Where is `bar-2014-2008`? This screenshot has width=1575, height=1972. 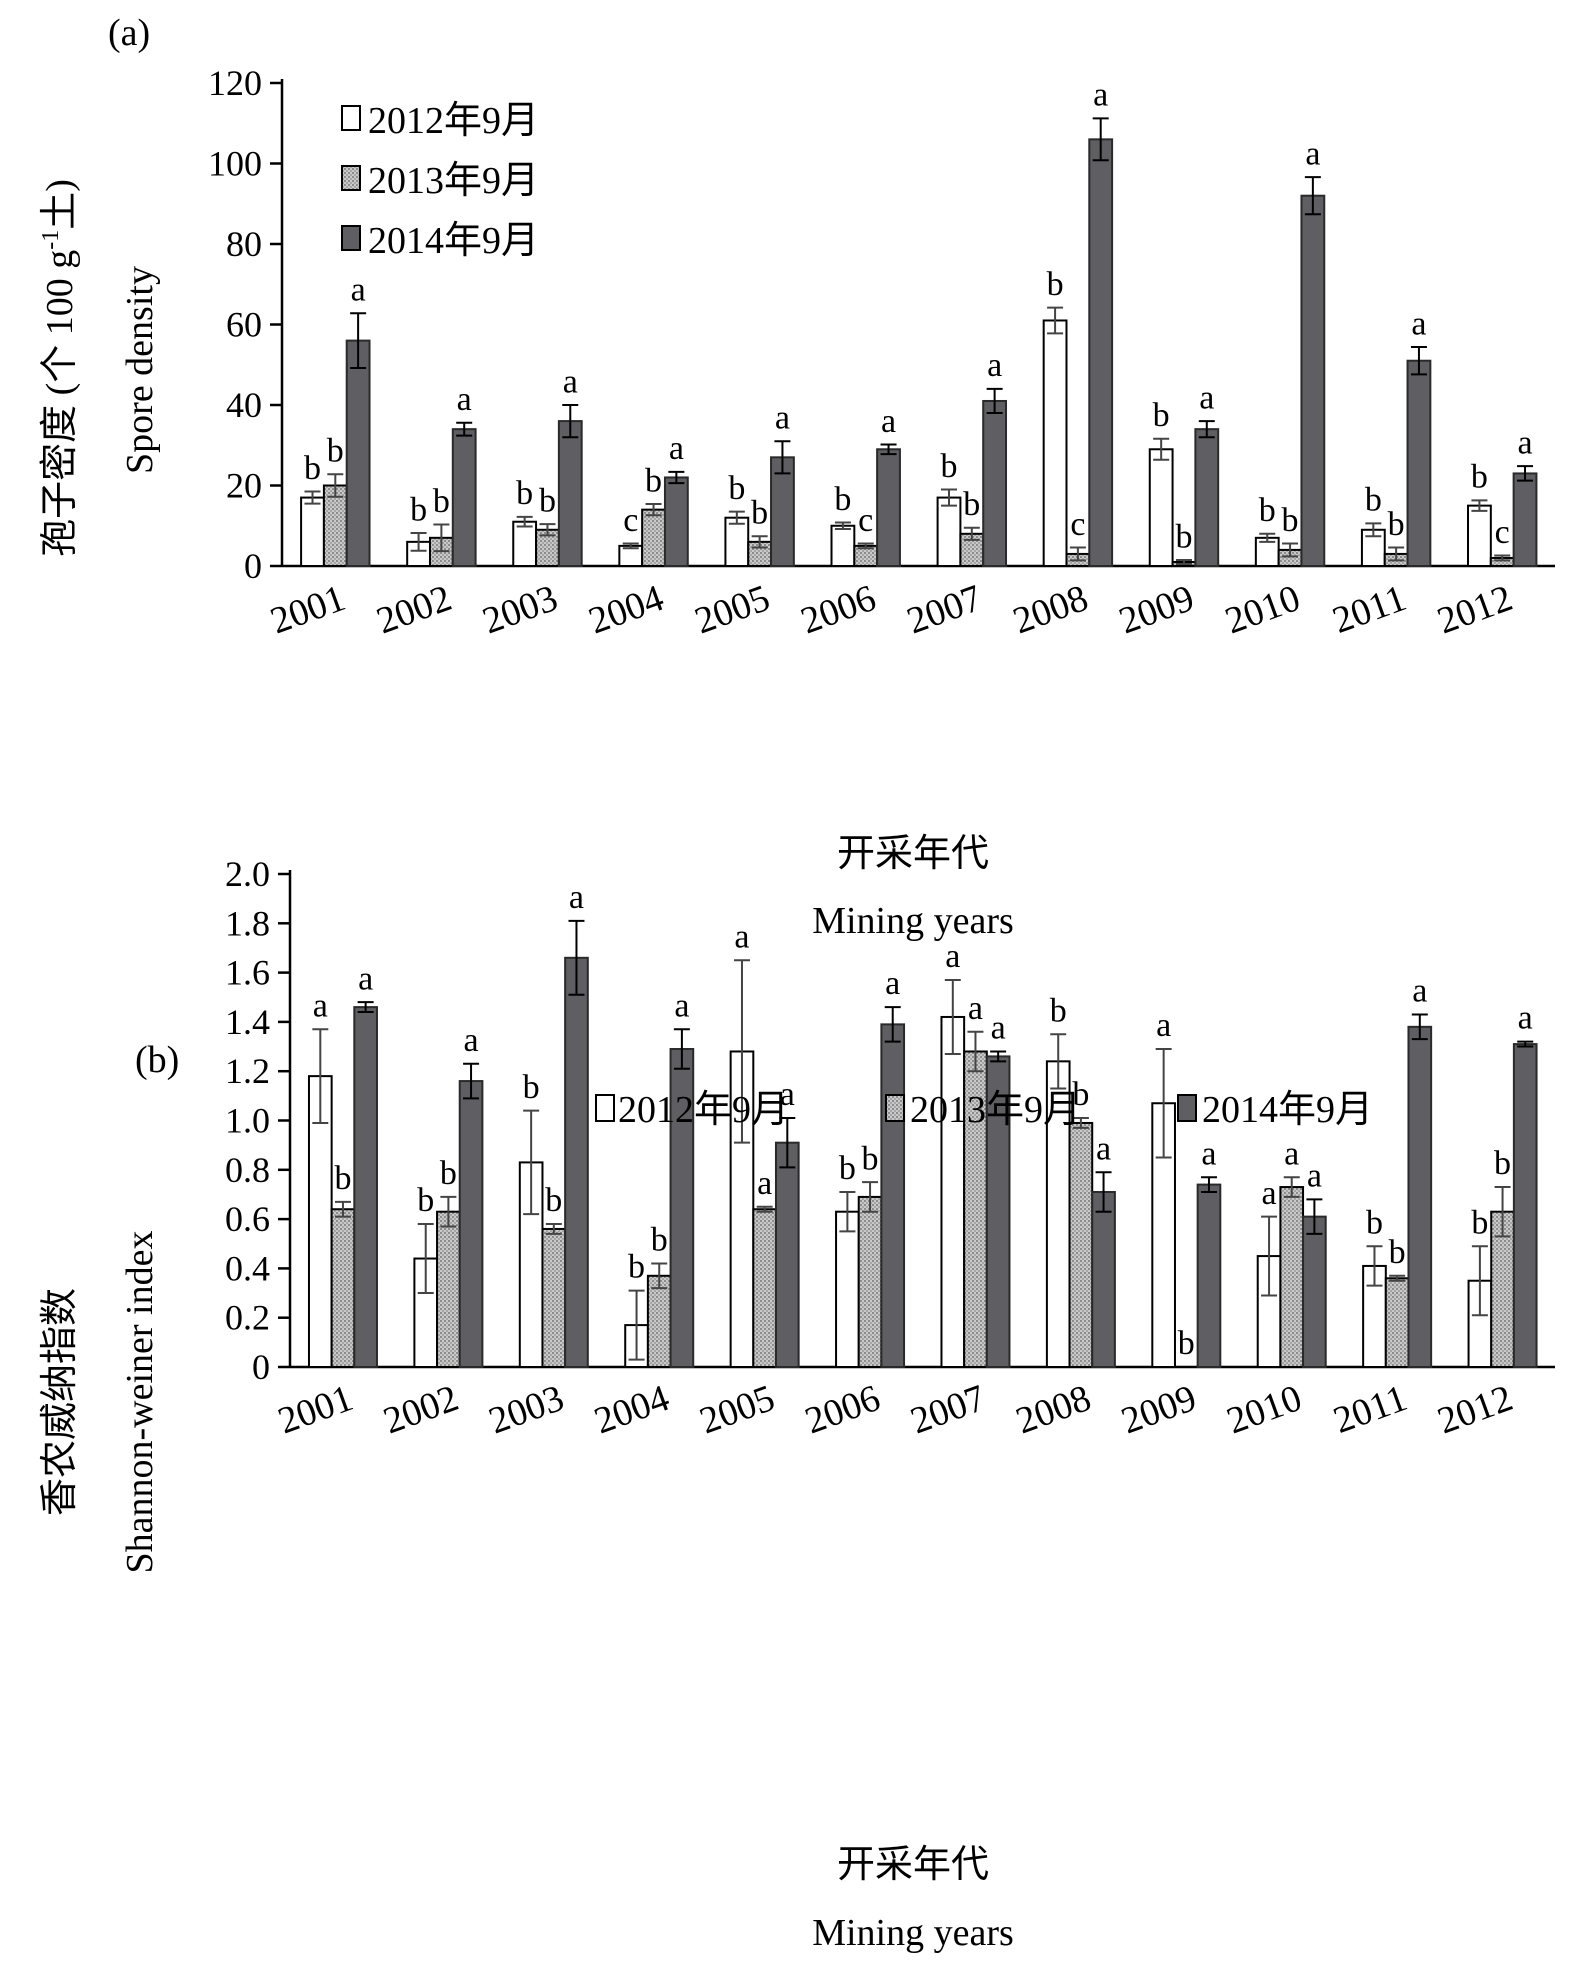 bar-2014-2008 is located at coordinates (1101, 352).